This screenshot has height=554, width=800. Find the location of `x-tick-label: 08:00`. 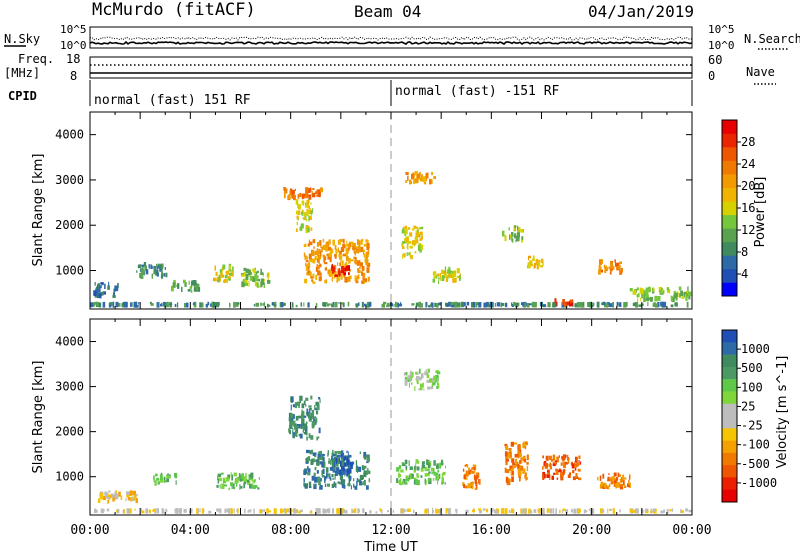

x-tick-label: 08:00 is located at coordinates (290, 530).